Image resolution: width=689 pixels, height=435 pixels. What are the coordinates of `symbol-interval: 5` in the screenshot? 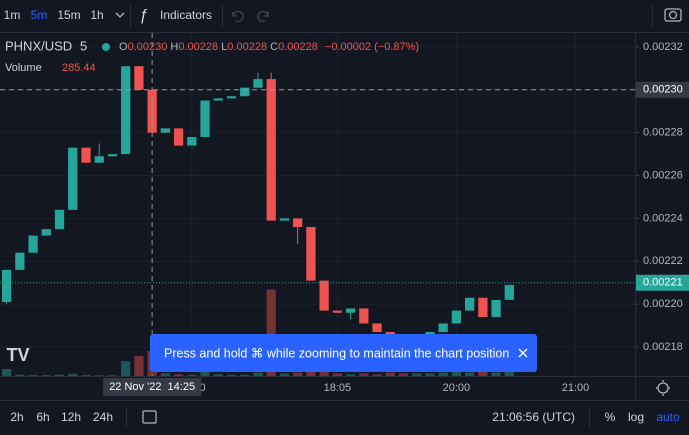 It's located at (83, 45).